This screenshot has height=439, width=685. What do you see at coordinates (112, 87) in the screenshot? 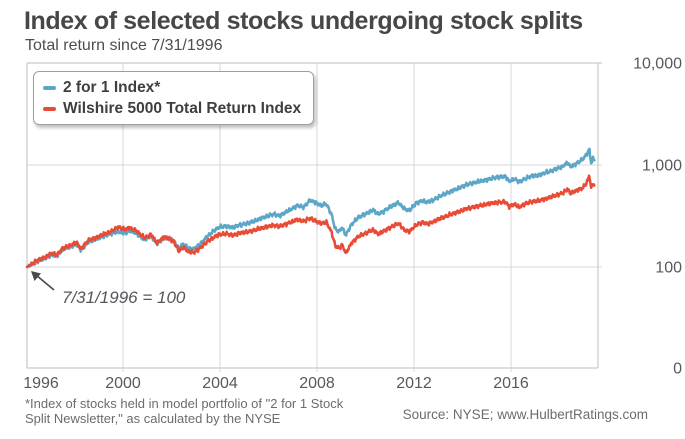
I see `legend-label: 2 for 1 Index*` at bounding box center [112, 87].